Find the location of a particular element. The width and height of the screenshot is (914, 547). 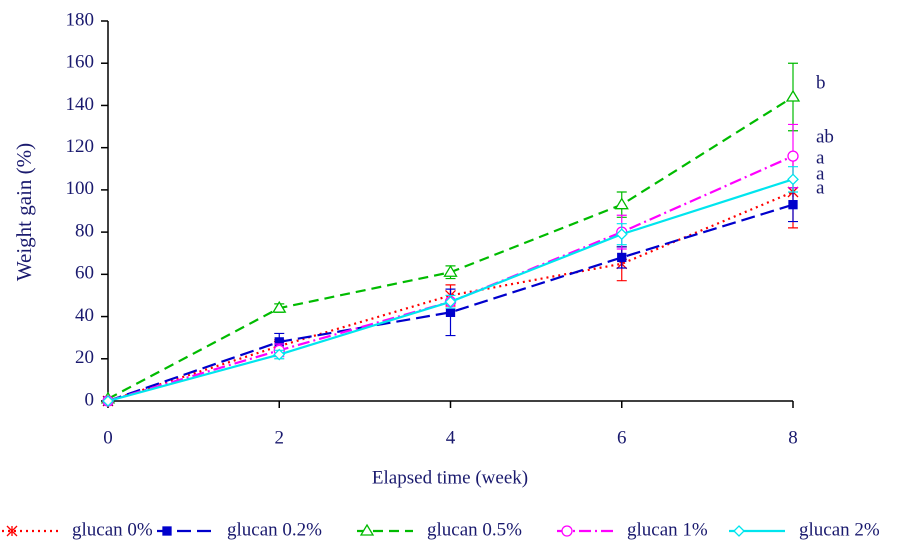

y-tick-label: 80 is located at coordinates (84, 230).